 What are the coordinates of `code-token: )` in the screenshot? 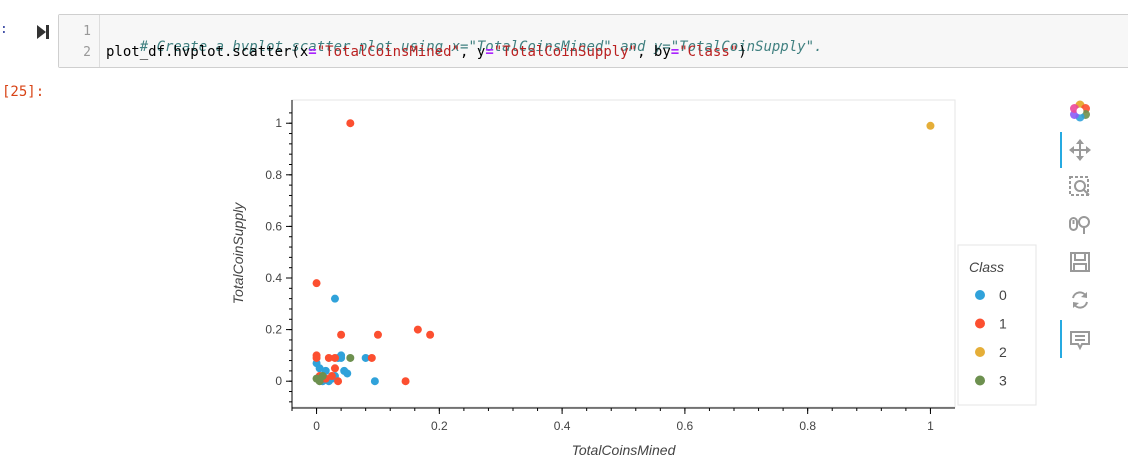 It's located at (742, 52).